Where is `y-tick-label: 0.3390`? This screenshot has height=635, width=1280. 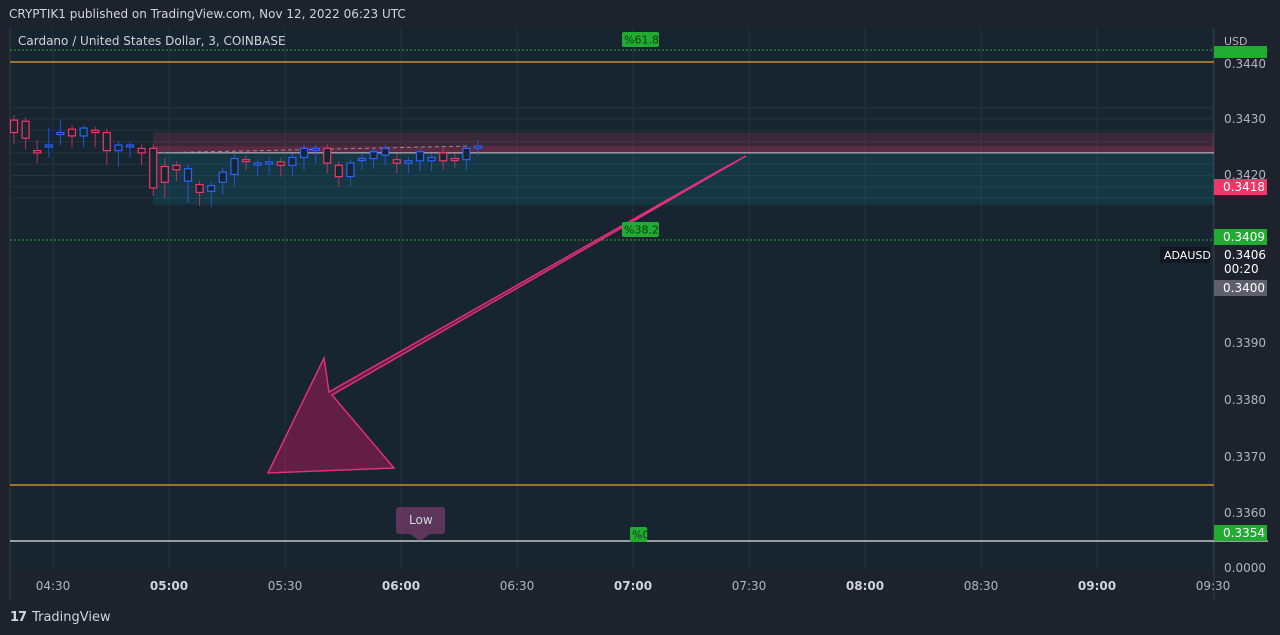
y-tick-label: 0.3390 is located at coordinates (1245, 343).